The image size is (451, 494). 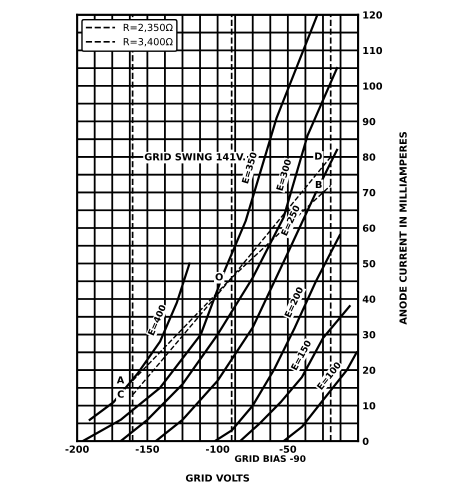 I want to click on annotation: D, so click(x=318, y=156).